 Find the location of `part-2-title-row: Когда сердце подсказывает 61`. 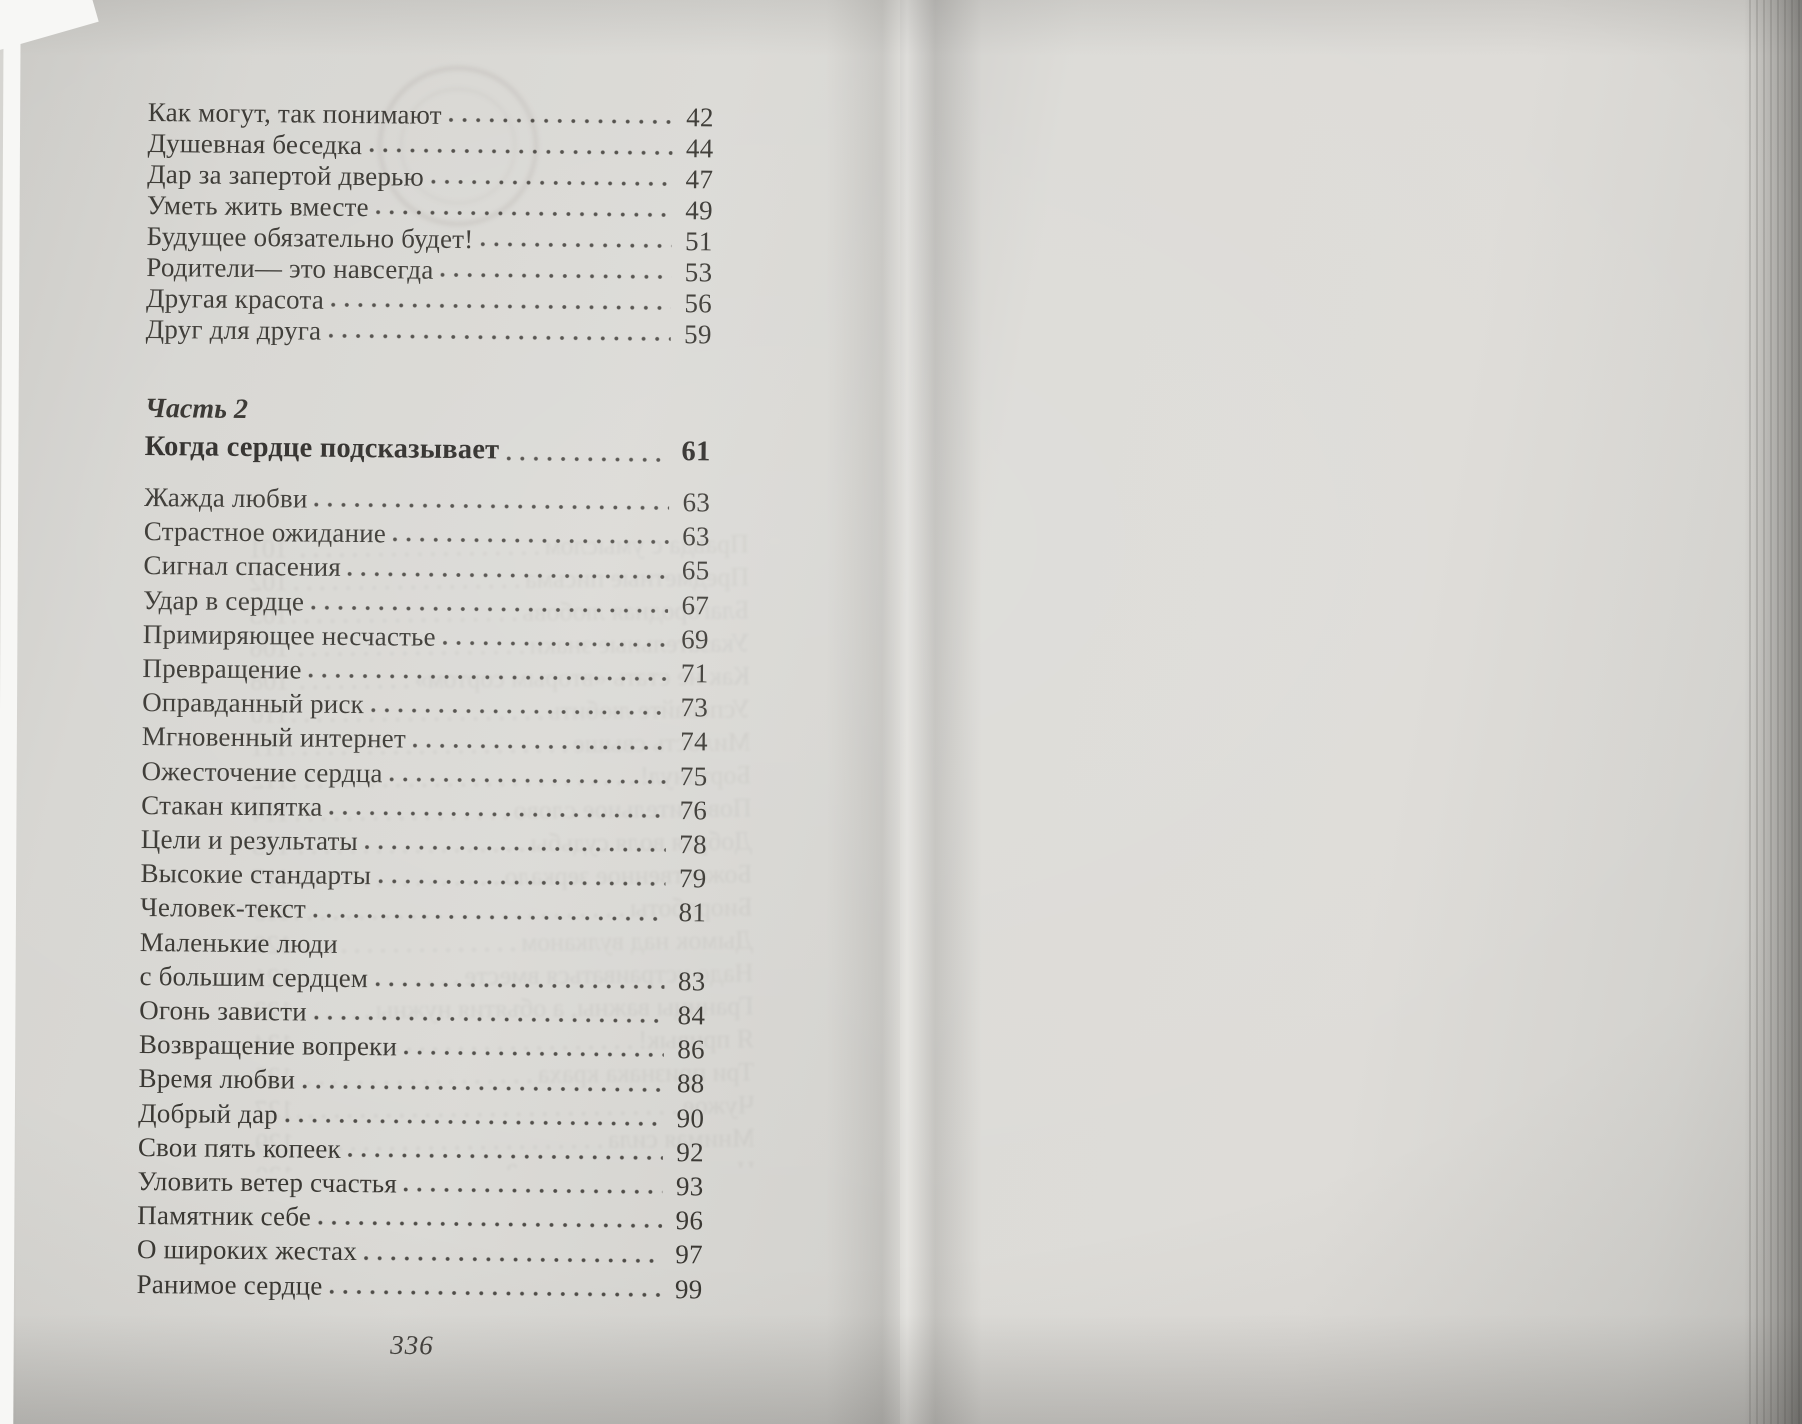

part-2-title-row: Когда сердце подсказывает 61 is located at coordinates (427, 449).